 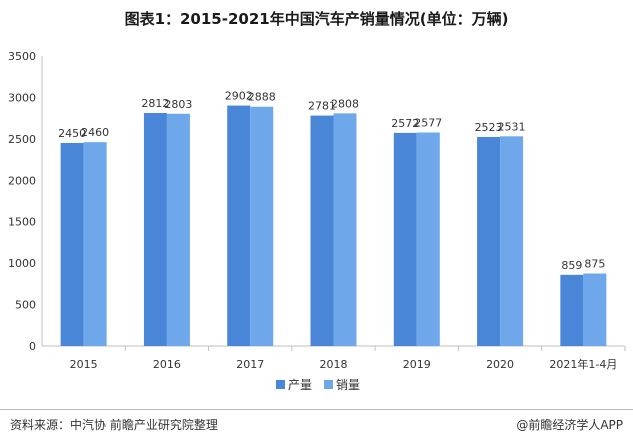 I want to click on data-label: 2808, so click(x=345, y=103).